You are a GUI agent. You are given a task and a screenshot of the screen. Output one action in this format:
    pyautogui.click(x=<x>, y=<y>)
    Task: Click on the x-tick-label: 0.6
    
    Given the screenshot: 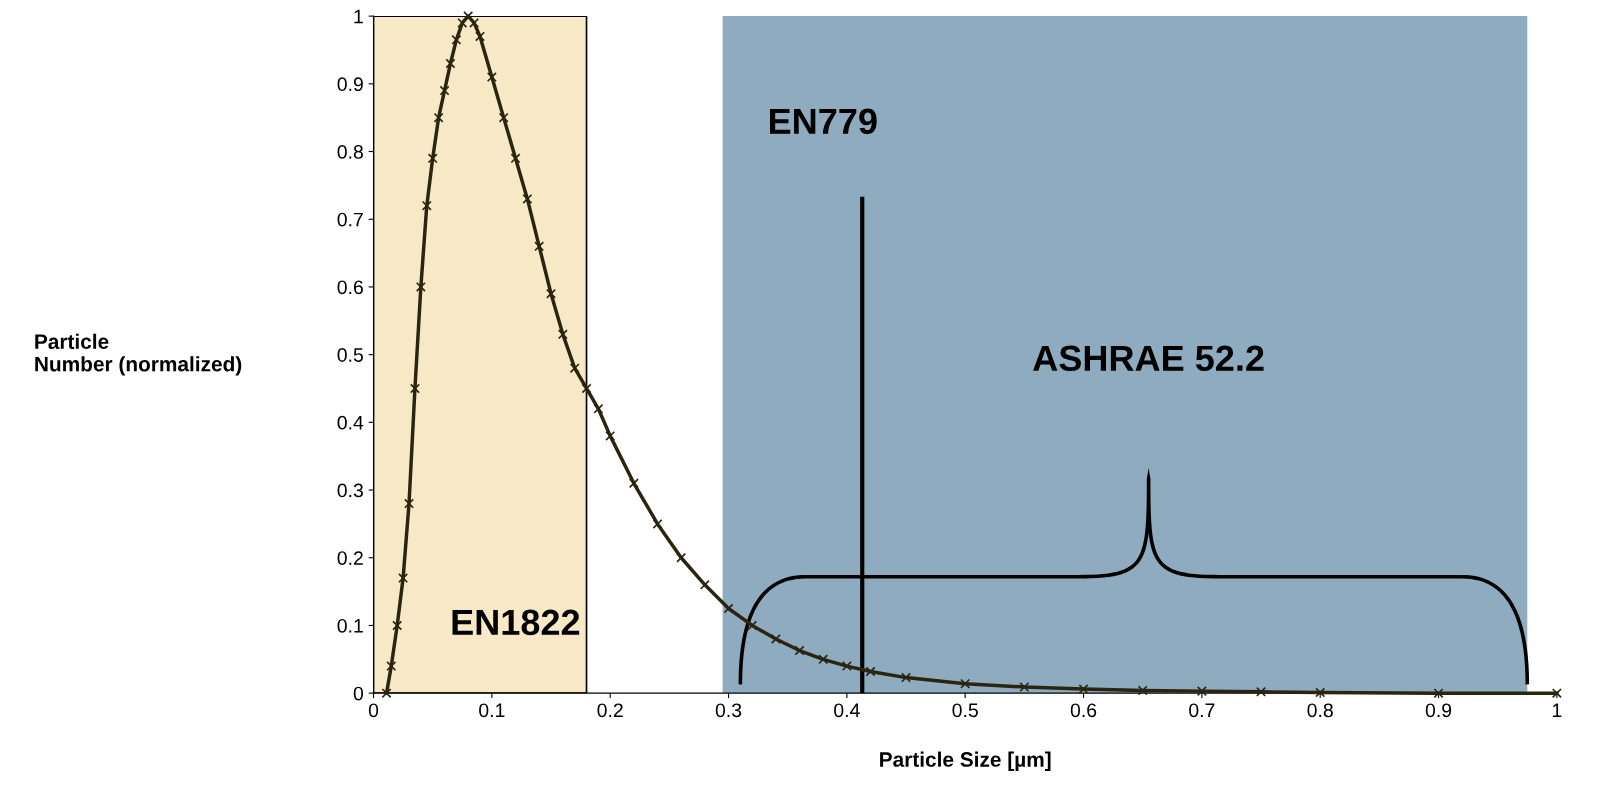 What is the action you would take?
    pyautogui.click(x=1083, y=710)
    